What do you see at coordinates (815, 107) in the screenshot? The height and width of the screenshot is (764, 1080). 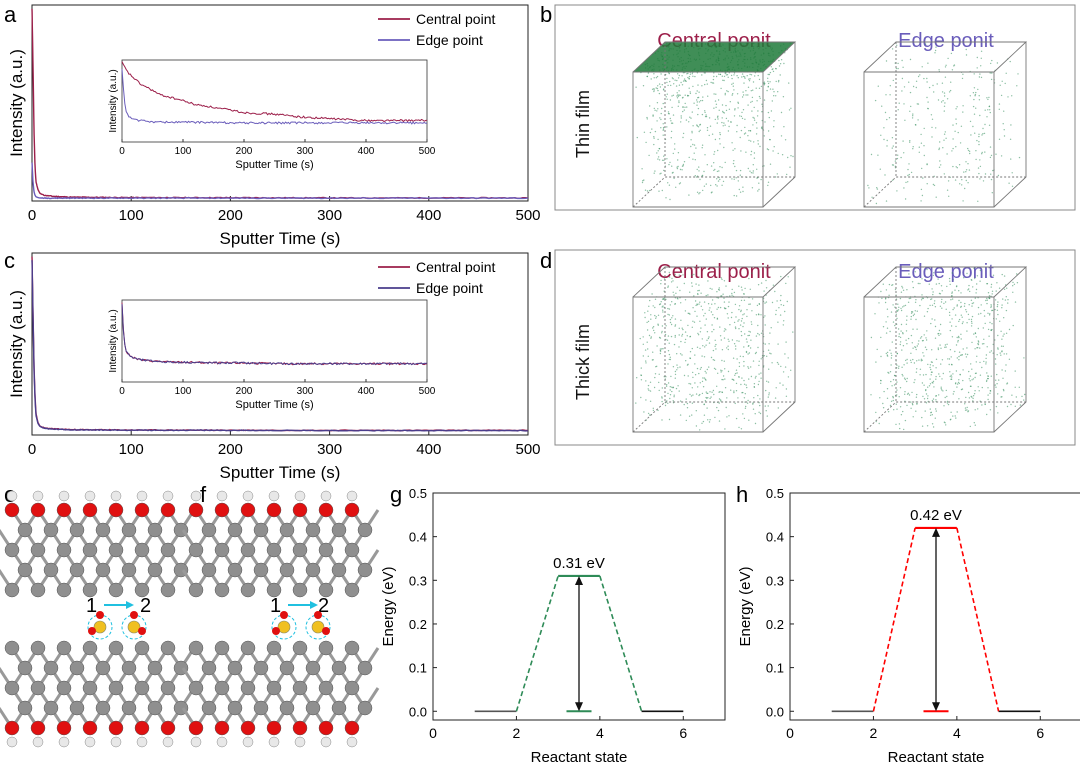 I see `panel-b-reconstruction: Thin film Central ponit Edge ponit` at bounding box center [815, 107].